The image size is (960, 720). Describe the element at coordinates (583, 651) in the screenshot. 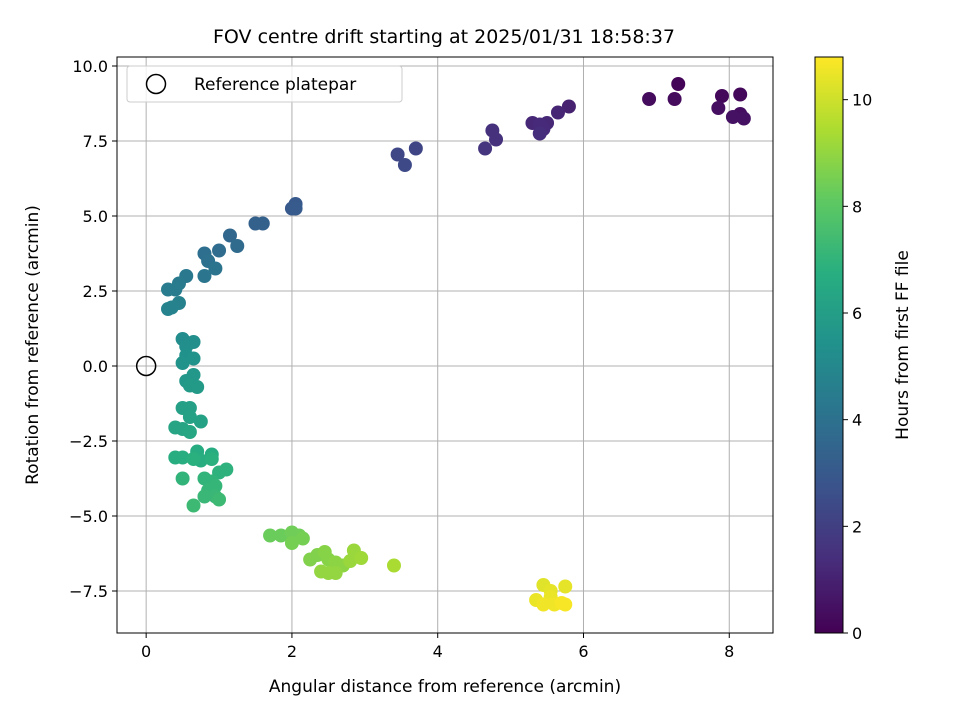

I see `x-tick-label: 6` at that location.